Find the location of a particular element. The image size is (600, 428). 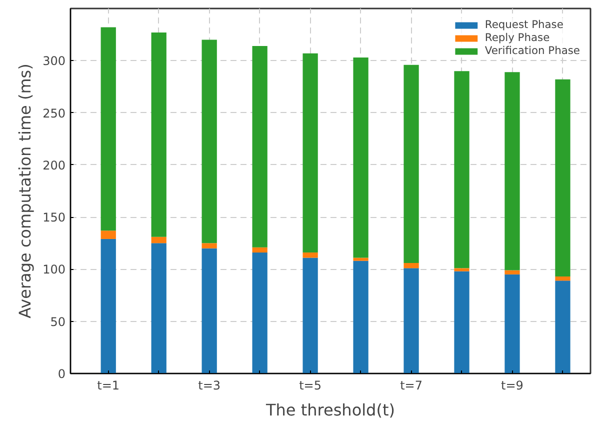

legend-label: Reply Phase is located at coordinates (517, 37).